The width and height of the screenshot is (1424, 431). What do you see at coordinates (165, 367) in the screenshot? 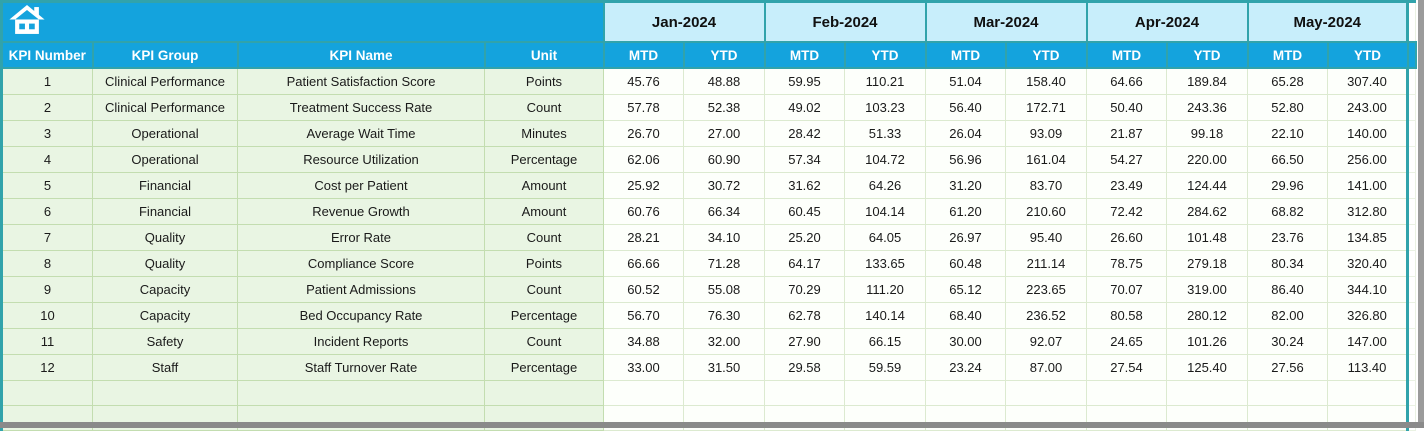
I see `cell-kpi-group: Staff` at bounding box center [165, 367].